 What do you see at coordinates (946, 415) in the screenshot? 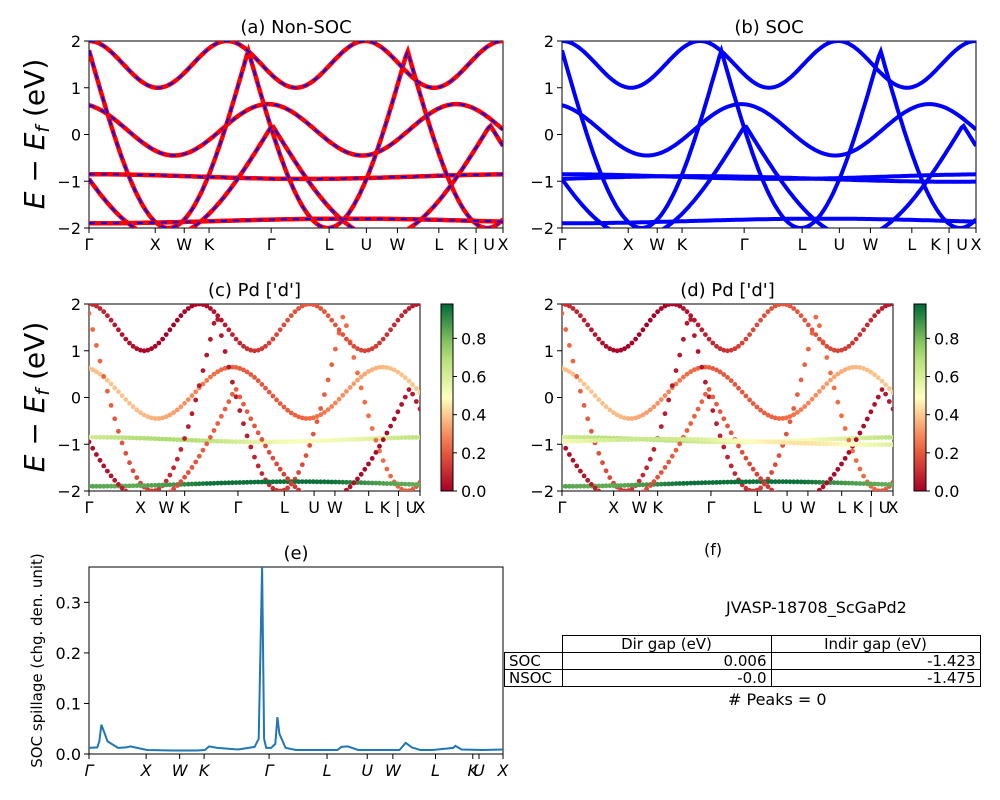
I see `d-cb-tick-label: 0.4` at bounding box center [946, 415].